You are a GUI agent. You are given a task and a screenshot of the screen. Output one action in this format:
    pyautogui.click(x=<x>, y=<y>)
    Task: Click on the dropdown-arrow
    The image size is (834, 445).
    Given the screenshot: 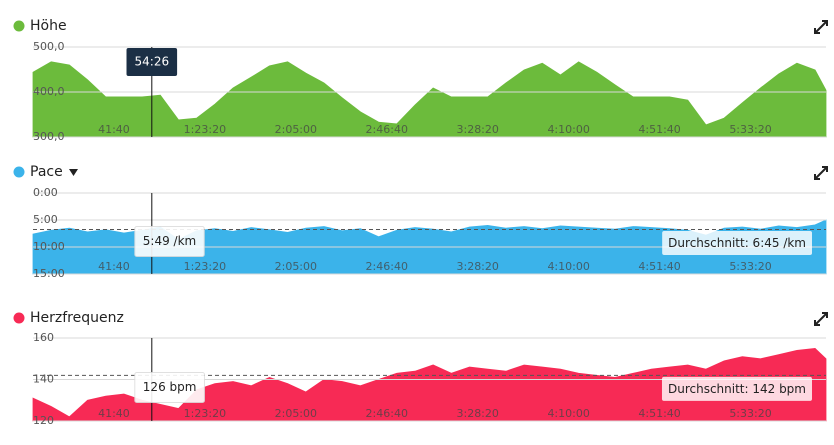 What is the action you would take?
    pyautogui.click(x=73, y=172)
    